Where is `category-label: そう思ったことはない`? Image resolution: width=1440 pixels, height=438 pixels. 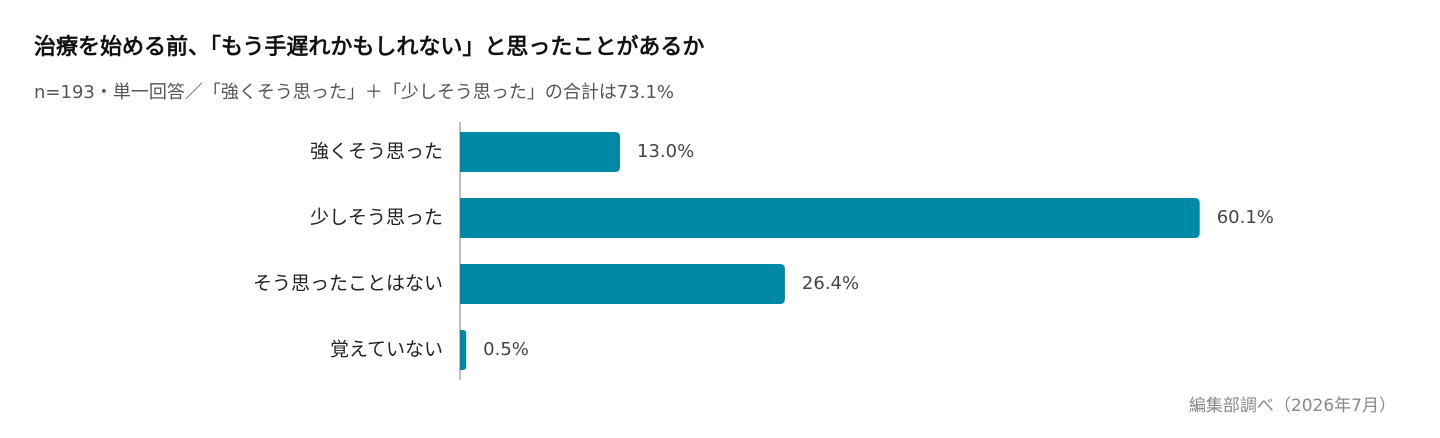 category-label: そう思ったことはない is located at coordinates (348, 284).